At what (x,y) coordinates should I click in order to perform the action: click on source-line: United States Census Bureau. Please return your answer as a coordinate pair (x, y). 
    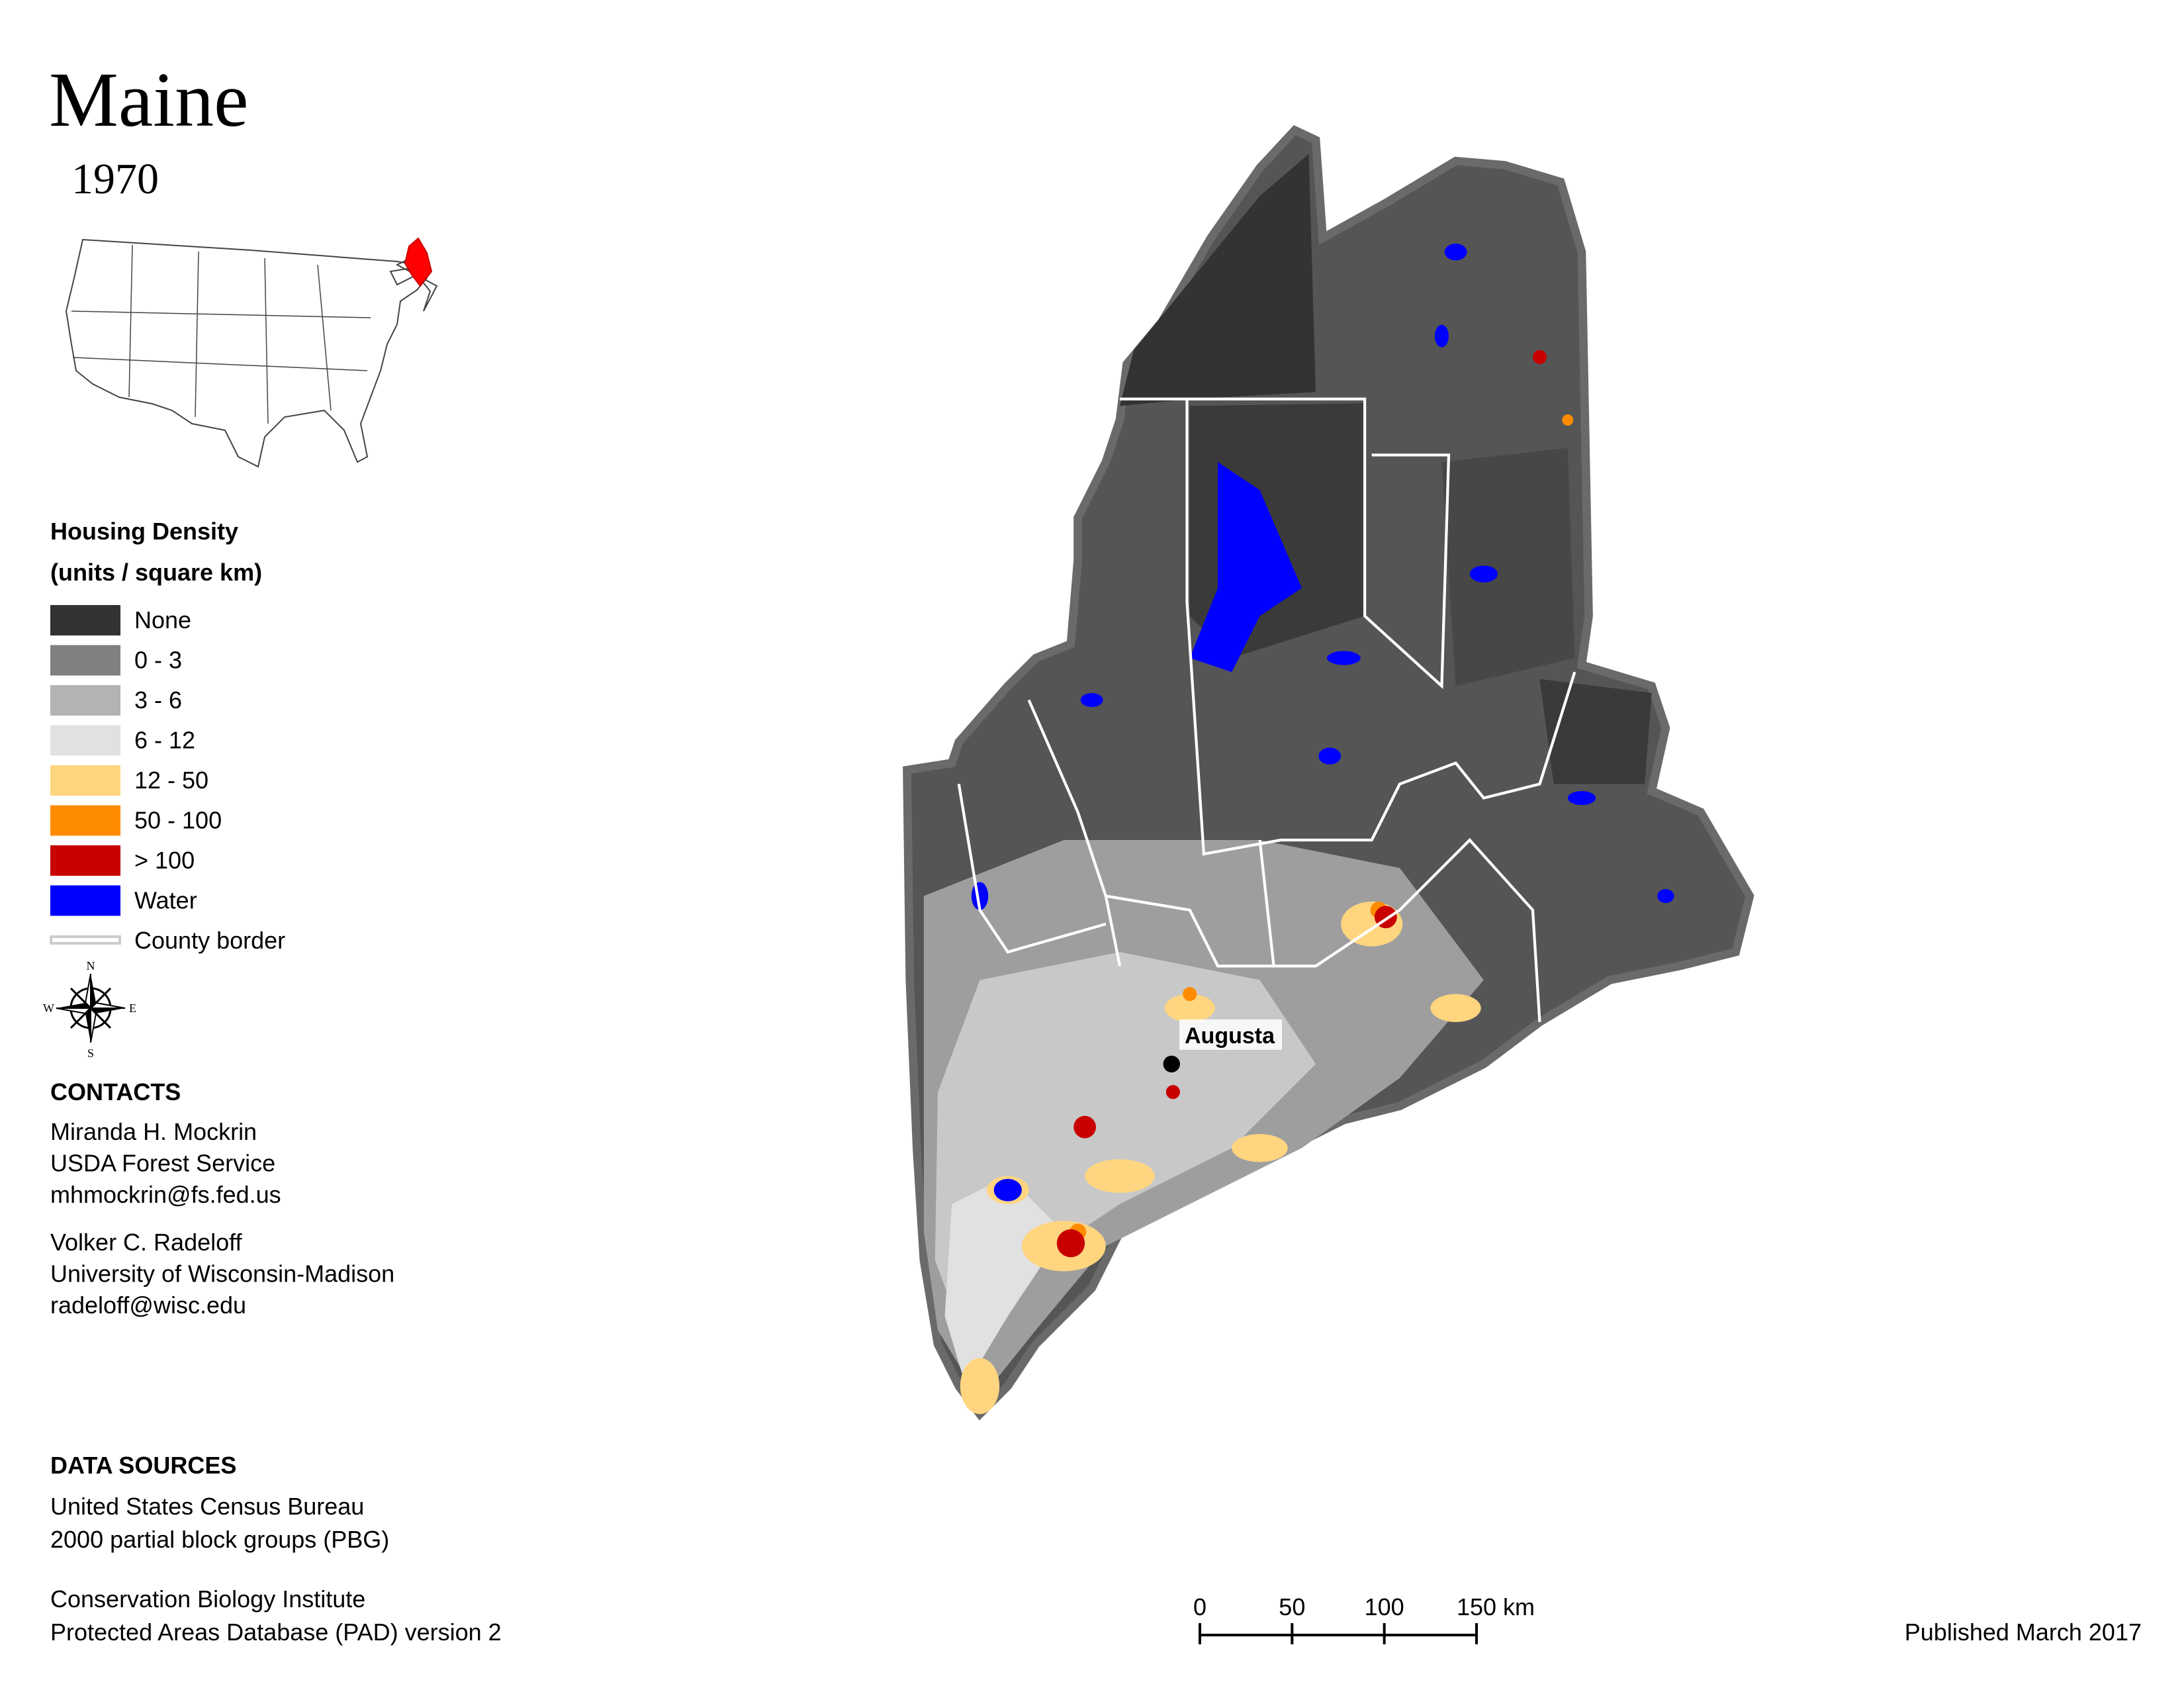
    Looking at the image, I should click on (207, 1506).